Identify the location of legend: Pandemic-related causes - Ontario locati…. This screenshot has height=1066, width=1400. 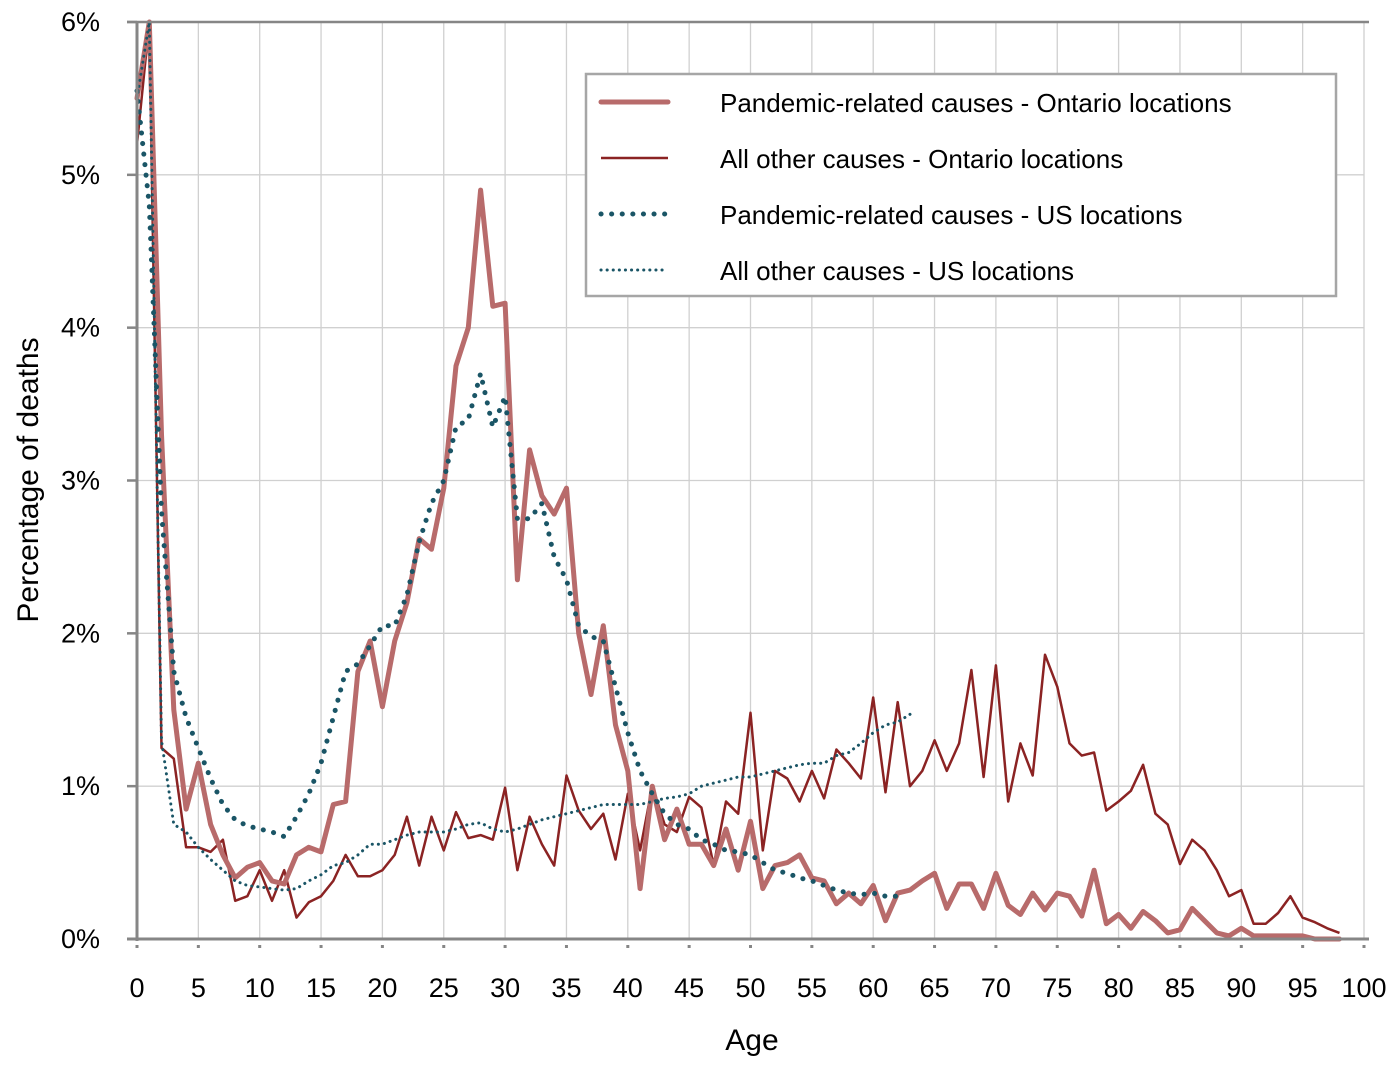
(961, 185).